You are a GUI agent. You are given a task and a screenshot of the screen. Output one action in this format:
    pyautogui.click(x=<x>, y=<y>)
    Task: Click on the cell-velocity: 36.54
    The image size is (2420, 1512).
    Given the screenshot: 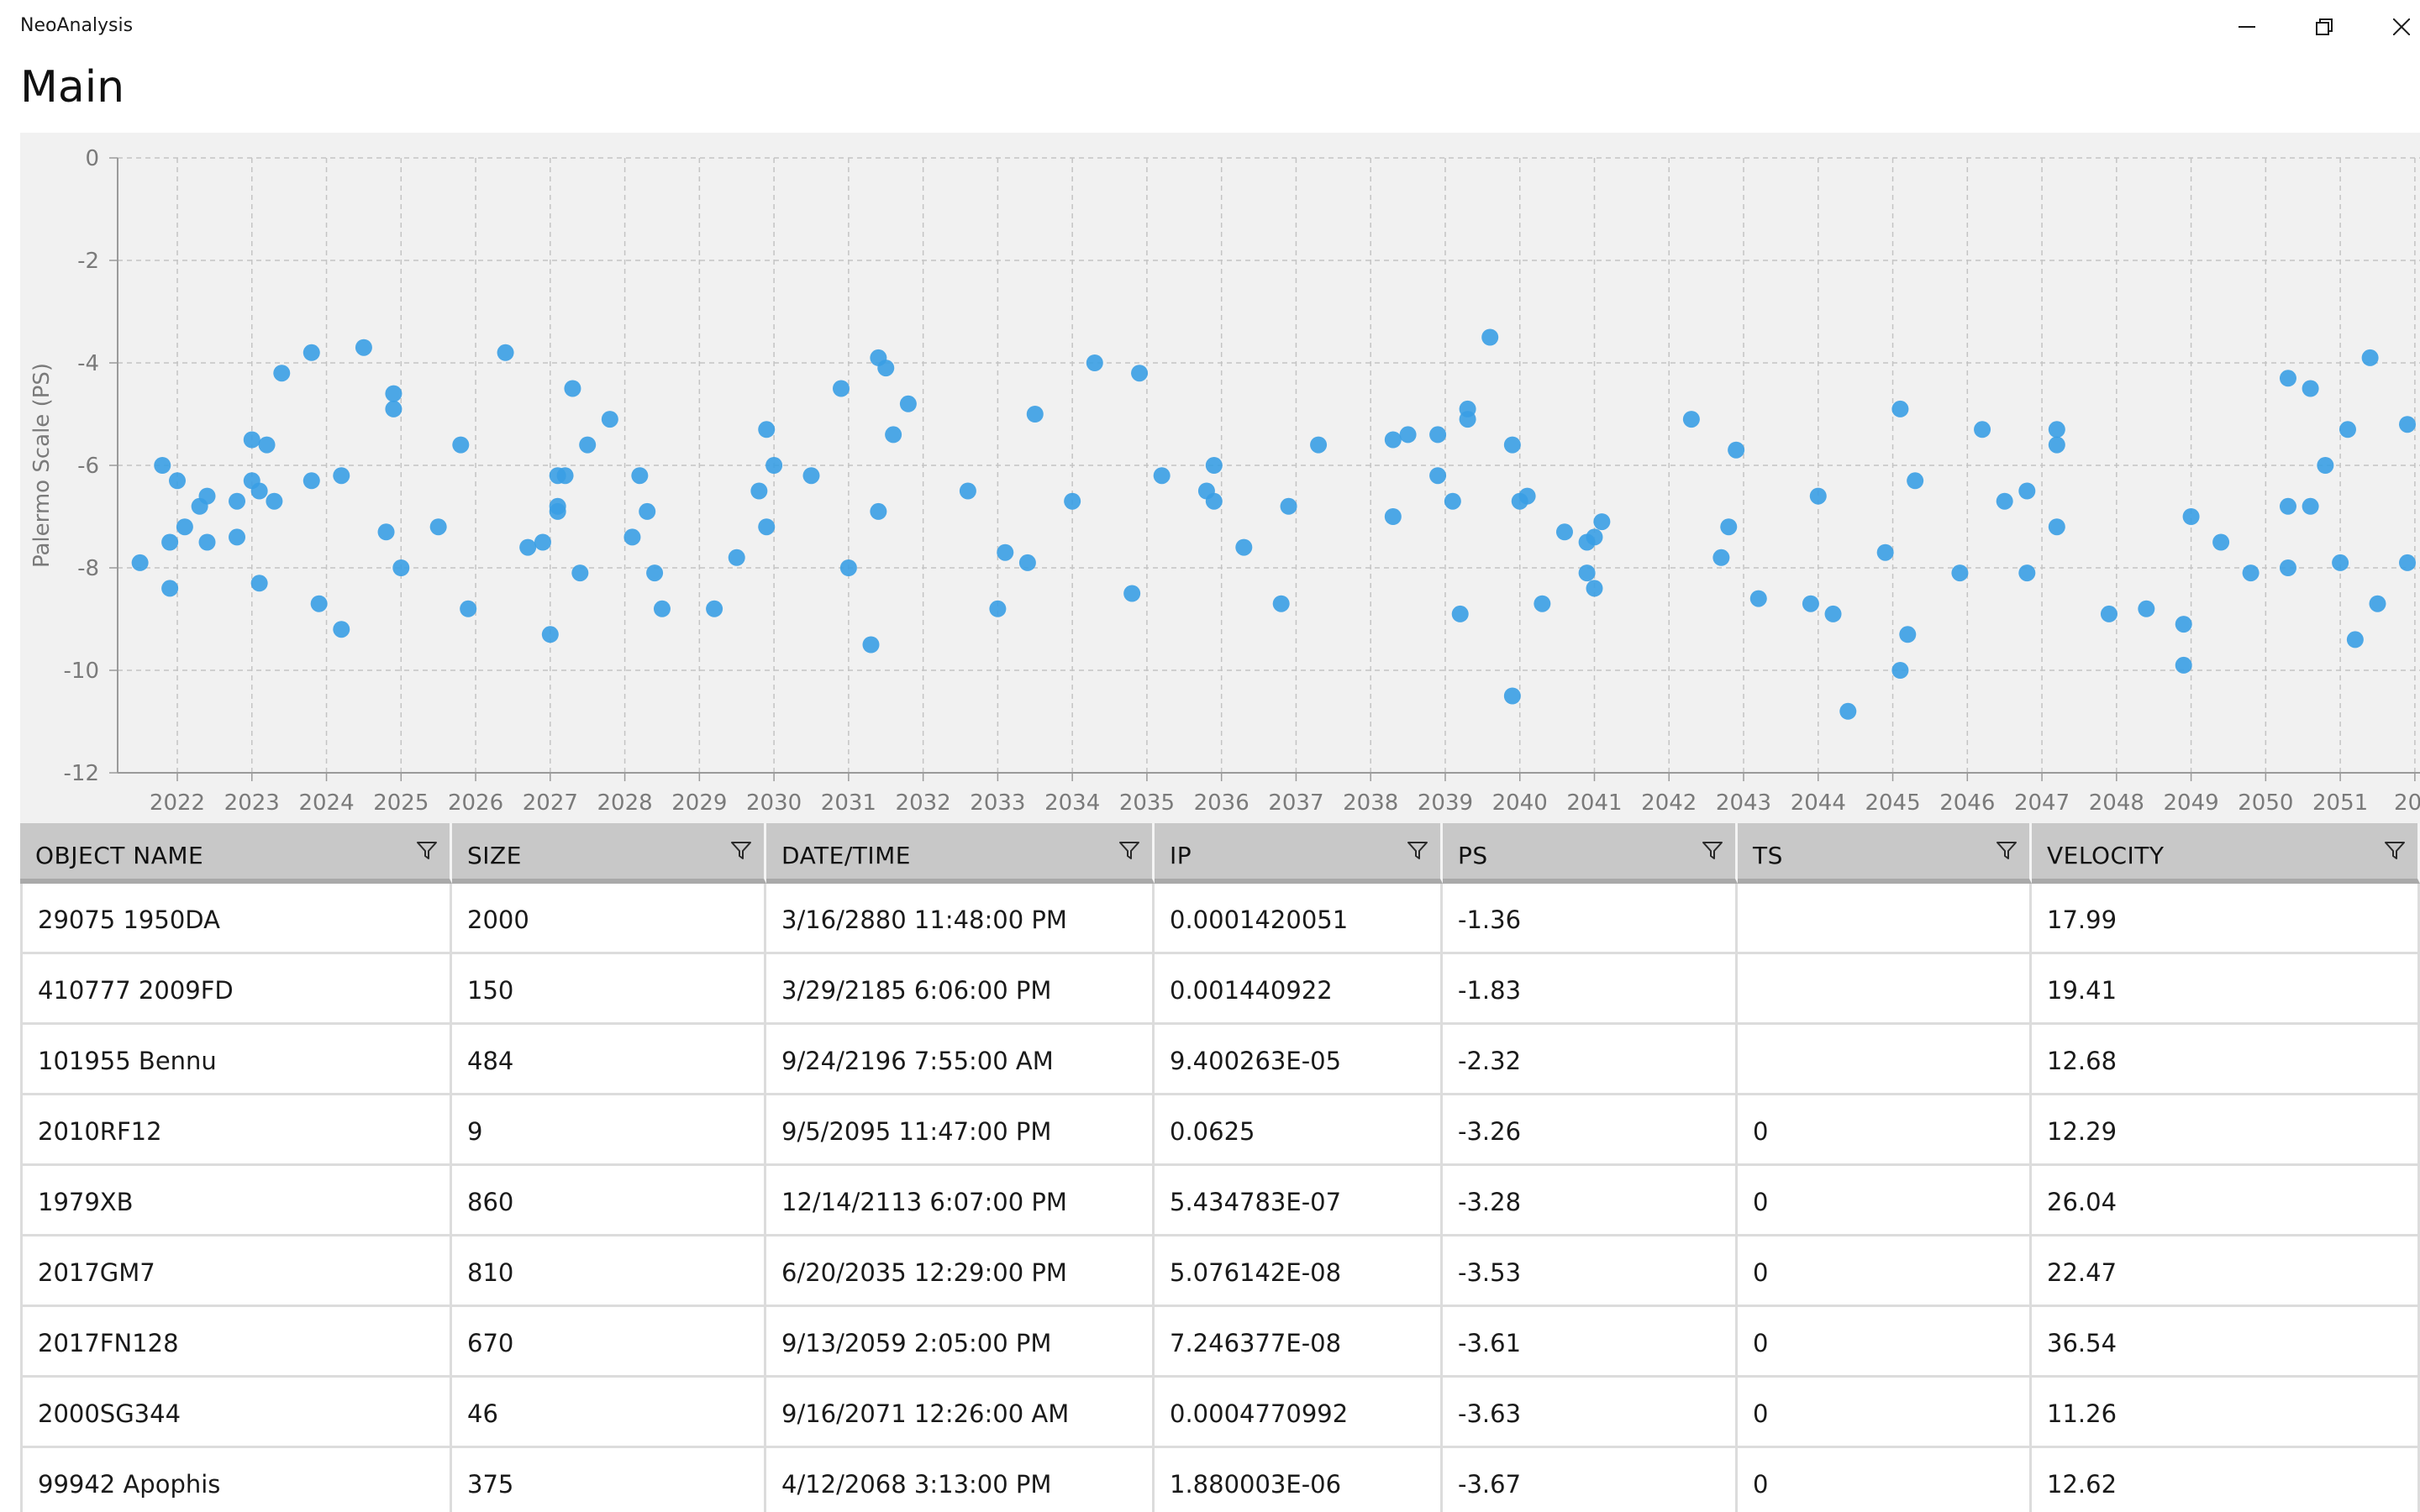 What is the action you would take?
    pyautogui.click(x=2226, y=1342)
    